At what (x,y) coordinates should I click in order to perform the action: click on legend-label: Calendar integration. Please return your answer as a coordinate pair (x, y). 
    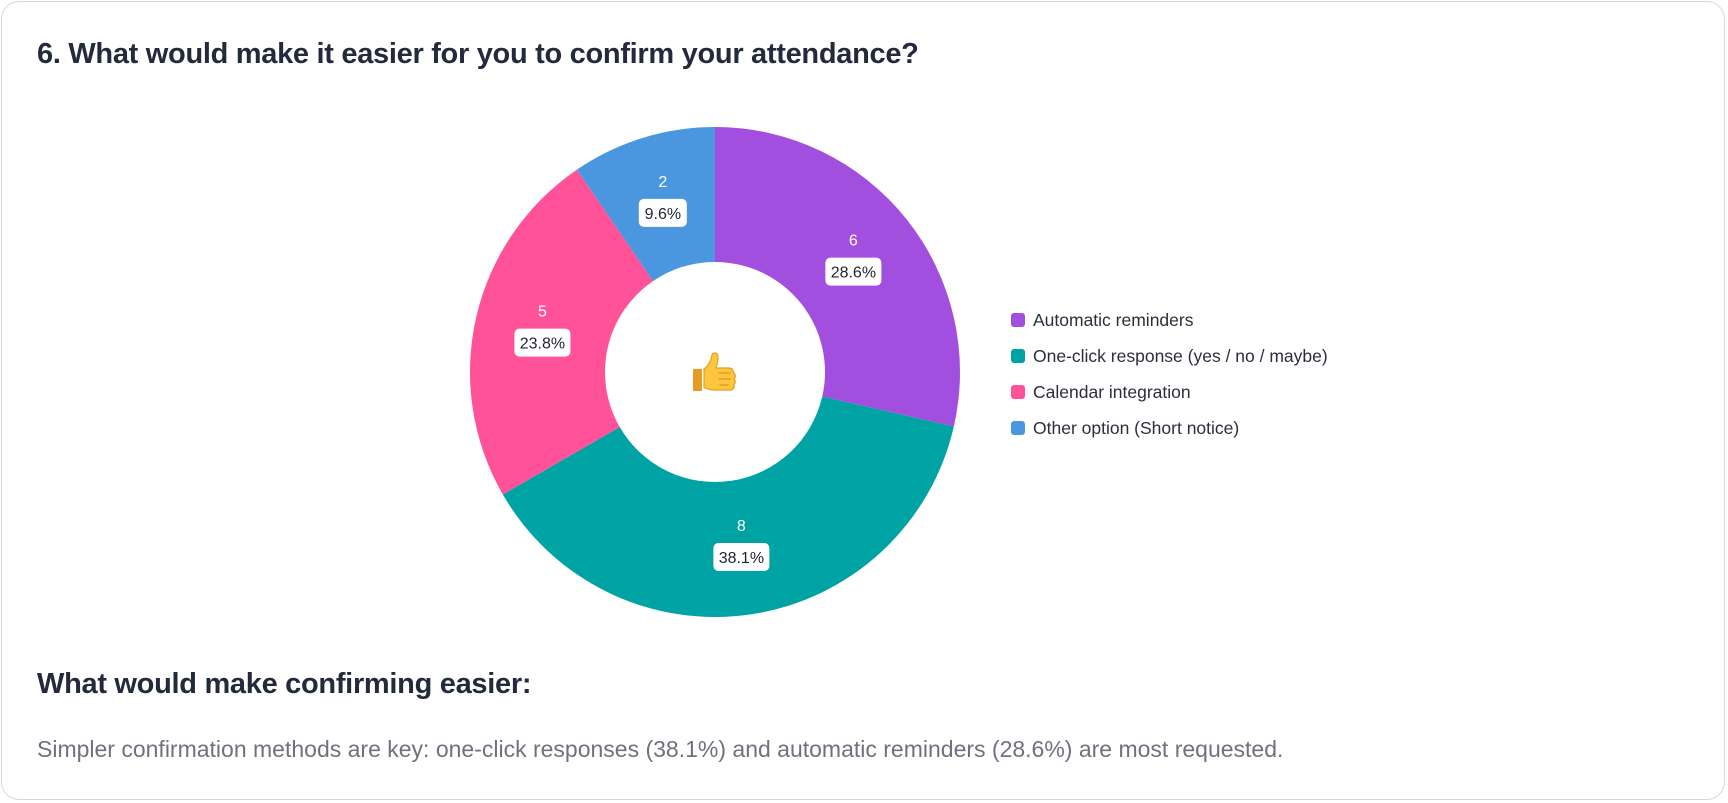
    Looking at the image, I should click on (1112, 391).